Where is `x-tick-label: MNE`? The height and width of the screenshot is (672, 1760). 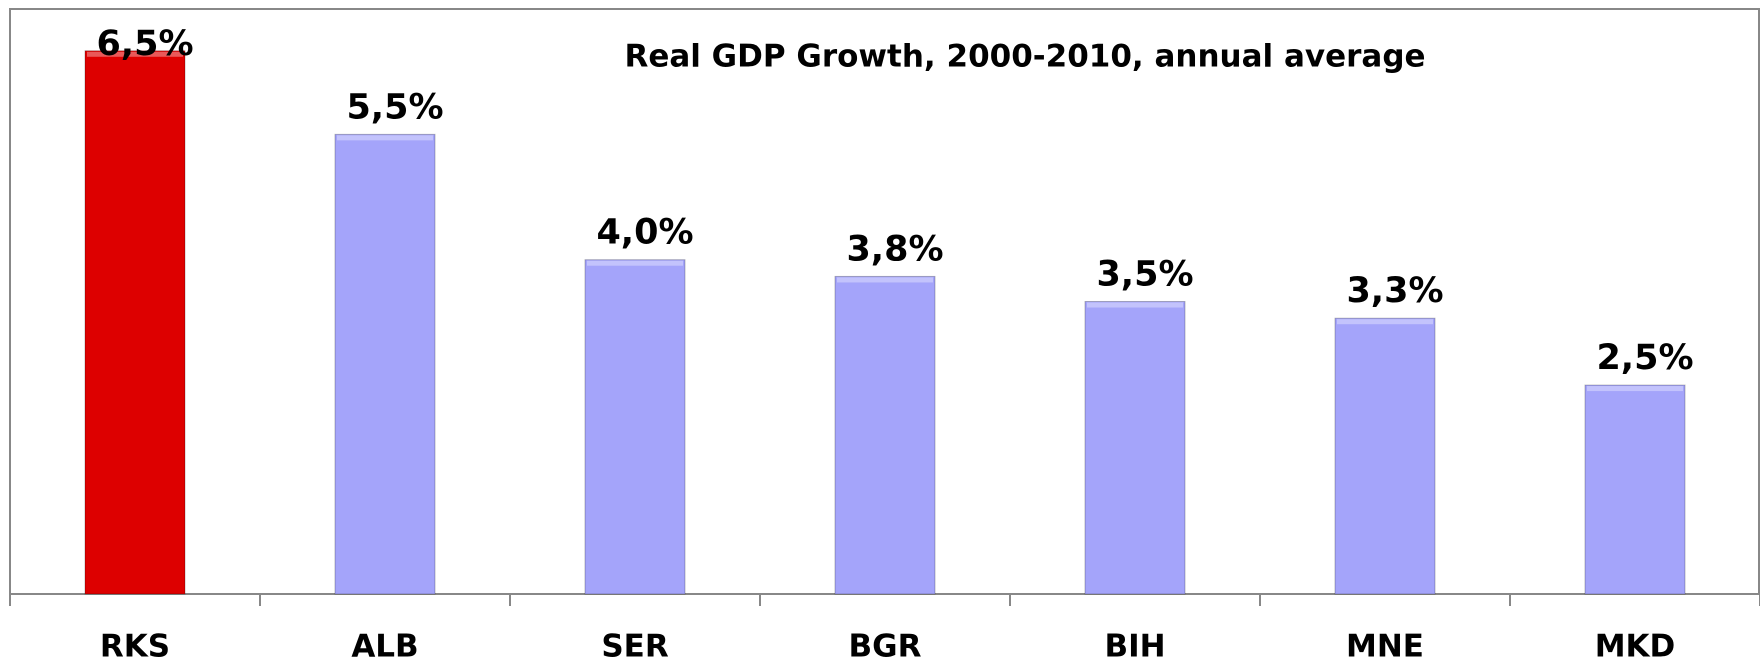
x-tick-label: MNE is located at coordinates (1385, 647).